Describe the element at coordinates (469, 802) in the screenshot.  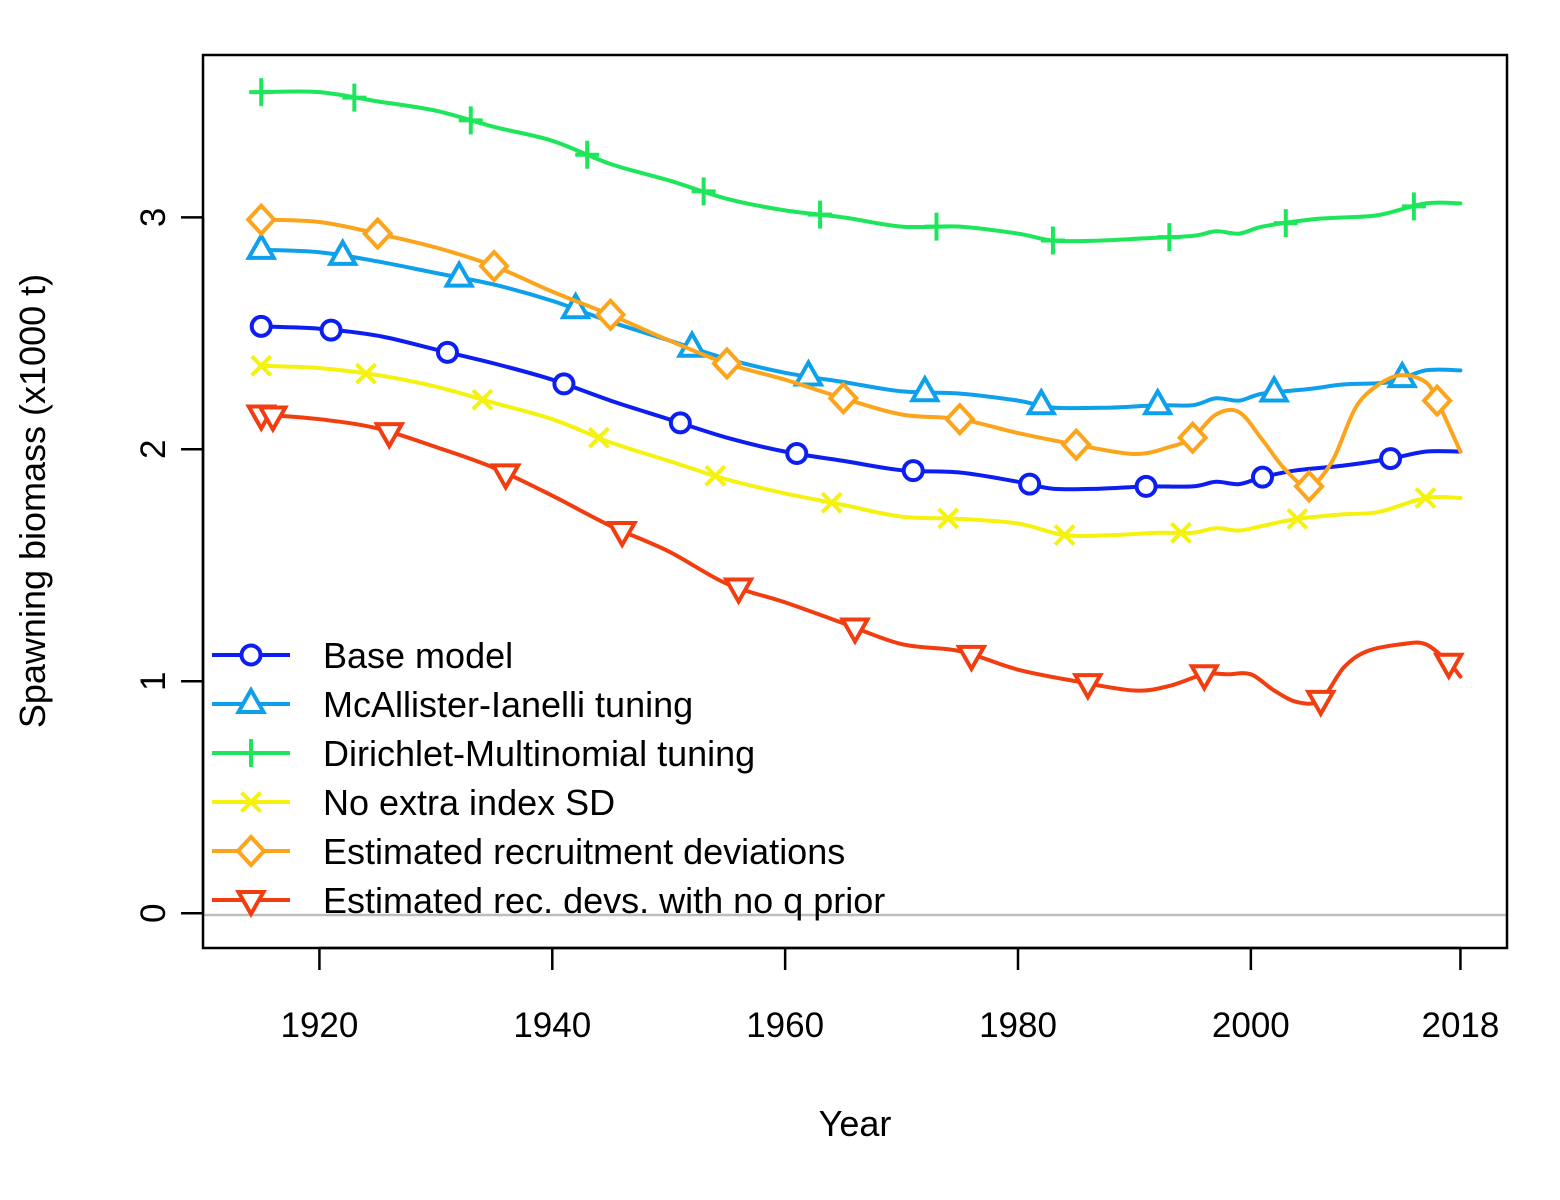
I see `legend-label: No extra index SD` at that location.